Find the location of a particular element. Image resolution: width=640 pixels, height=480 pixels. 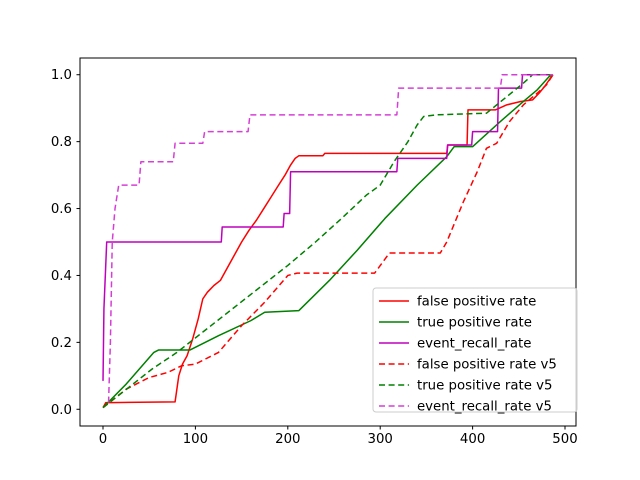

legend-label-true-positive-rate: true positive rate is located at coordinates (474, 323).